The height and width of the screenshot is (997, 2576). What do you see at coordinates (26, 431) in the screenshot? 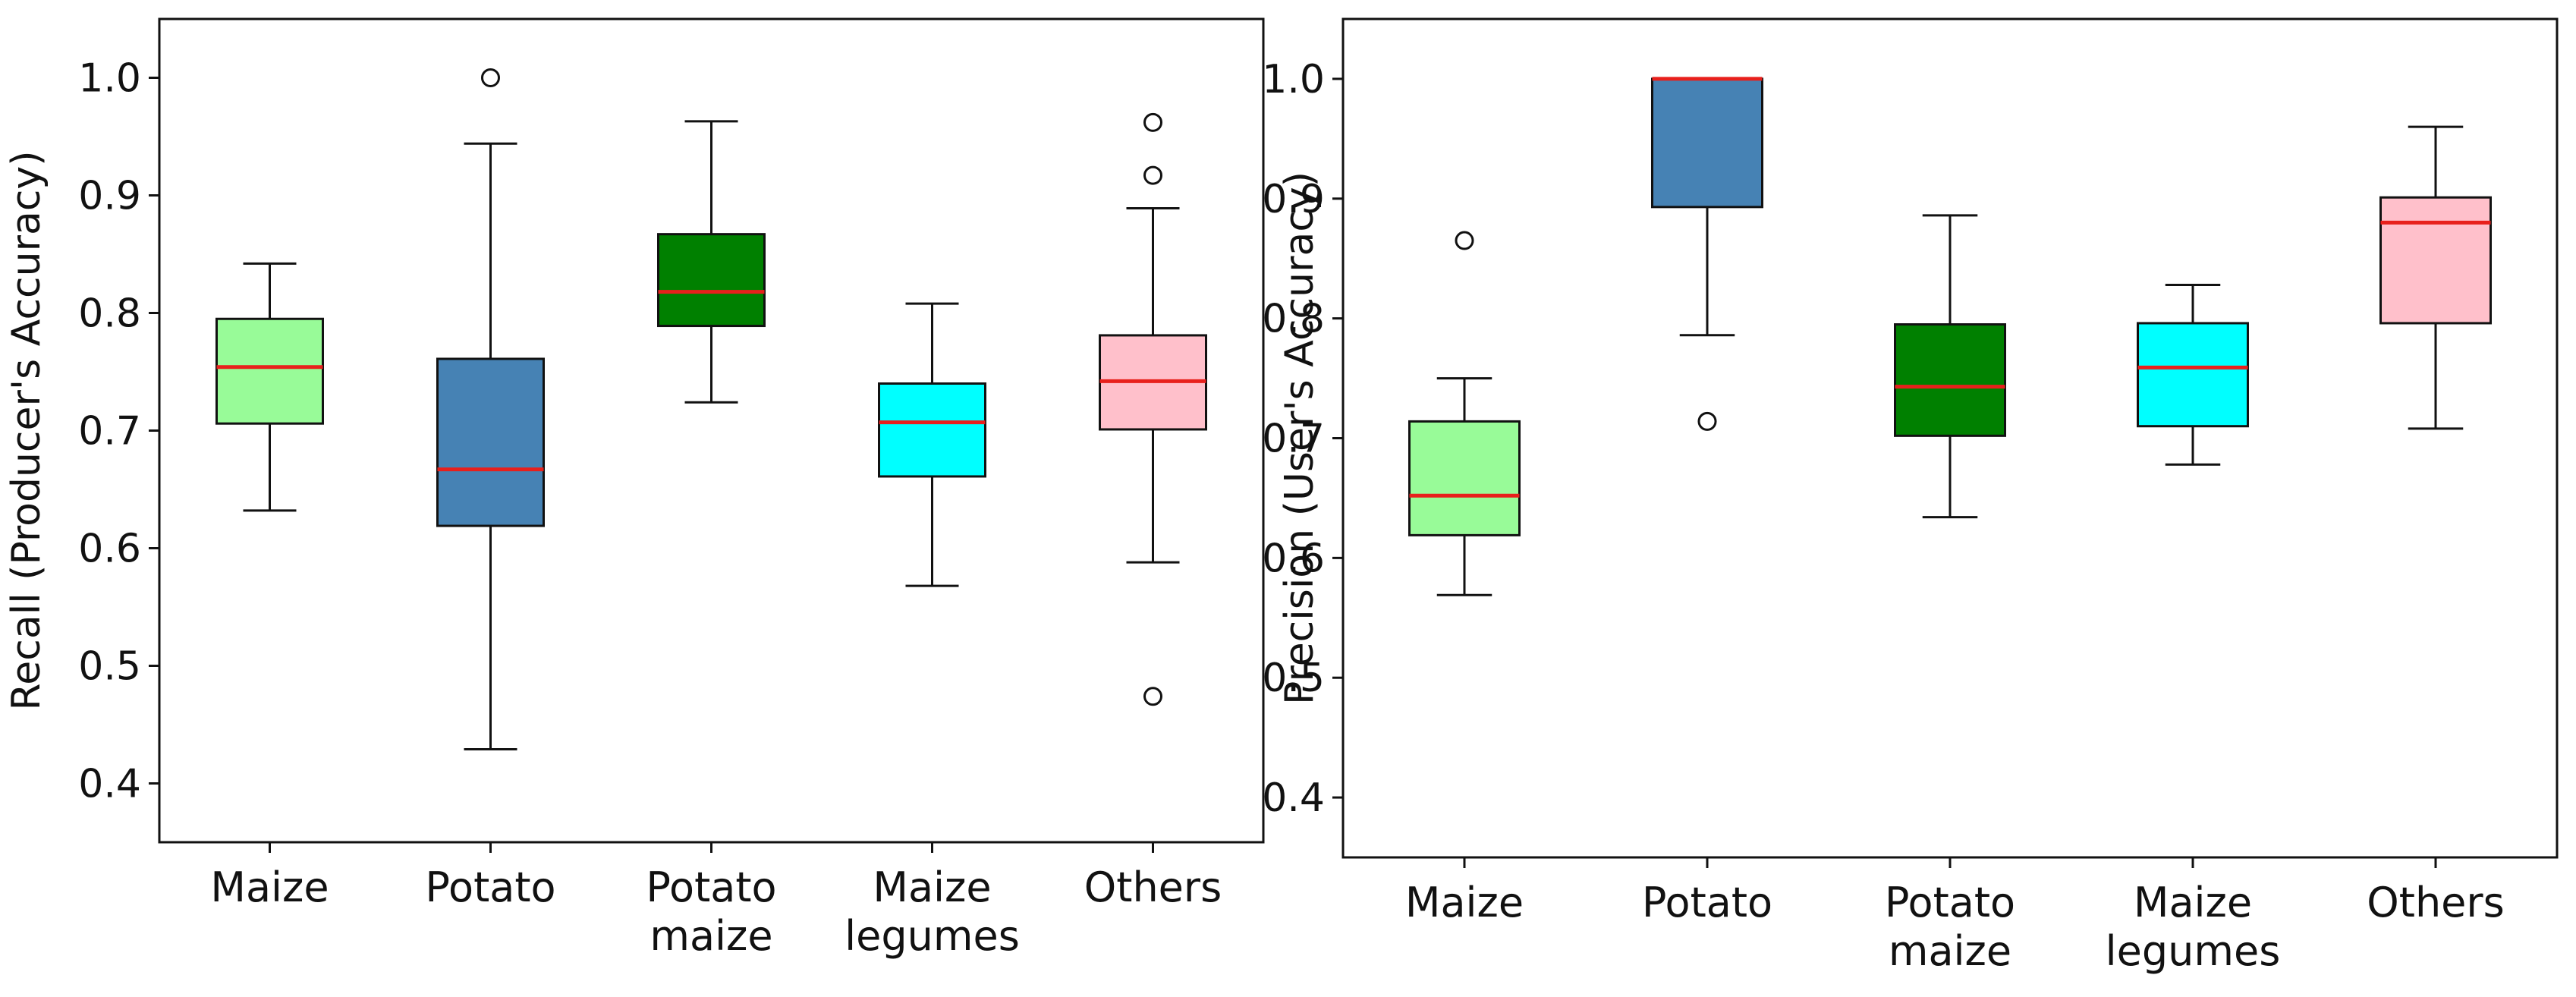
I see `y-axis-label: Recall (Producer's Accuracy)` at bounding box center [26, 431].